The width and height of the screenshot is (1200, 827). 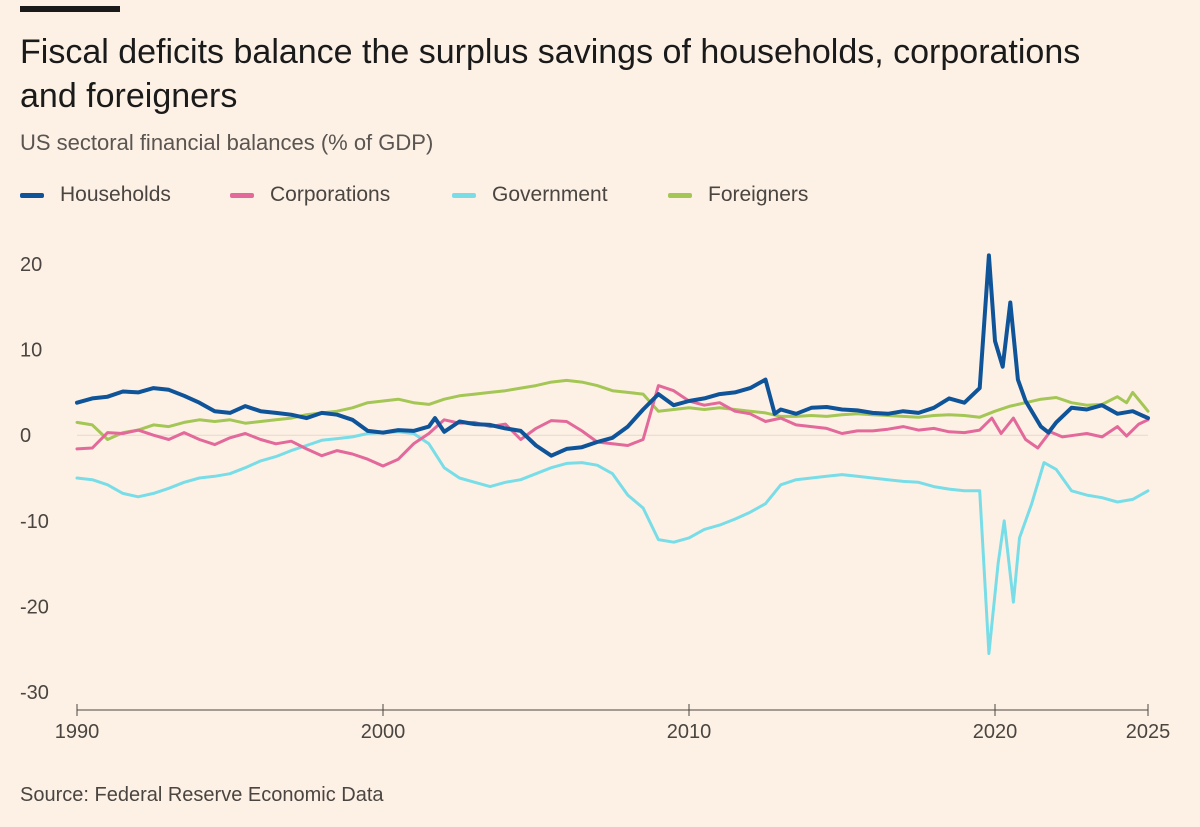 I want to click on legend-item-households: Households, so click(x=95, y=195).